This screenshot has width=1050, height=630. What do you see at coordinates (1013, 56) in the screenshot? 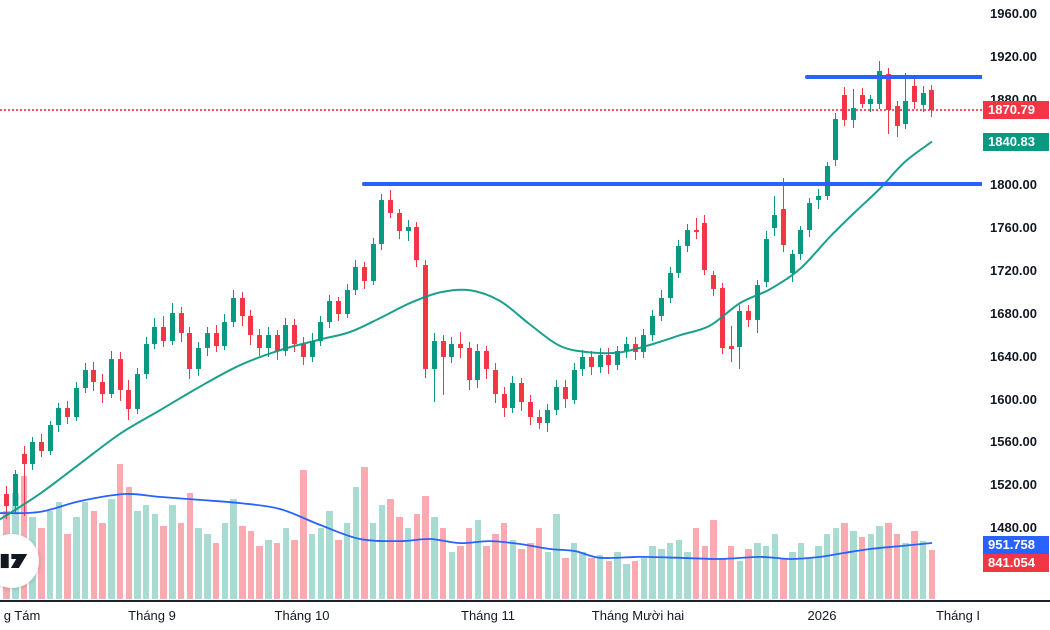
I see `price-tick: 1920.00` at bounding box center [1013, 56].